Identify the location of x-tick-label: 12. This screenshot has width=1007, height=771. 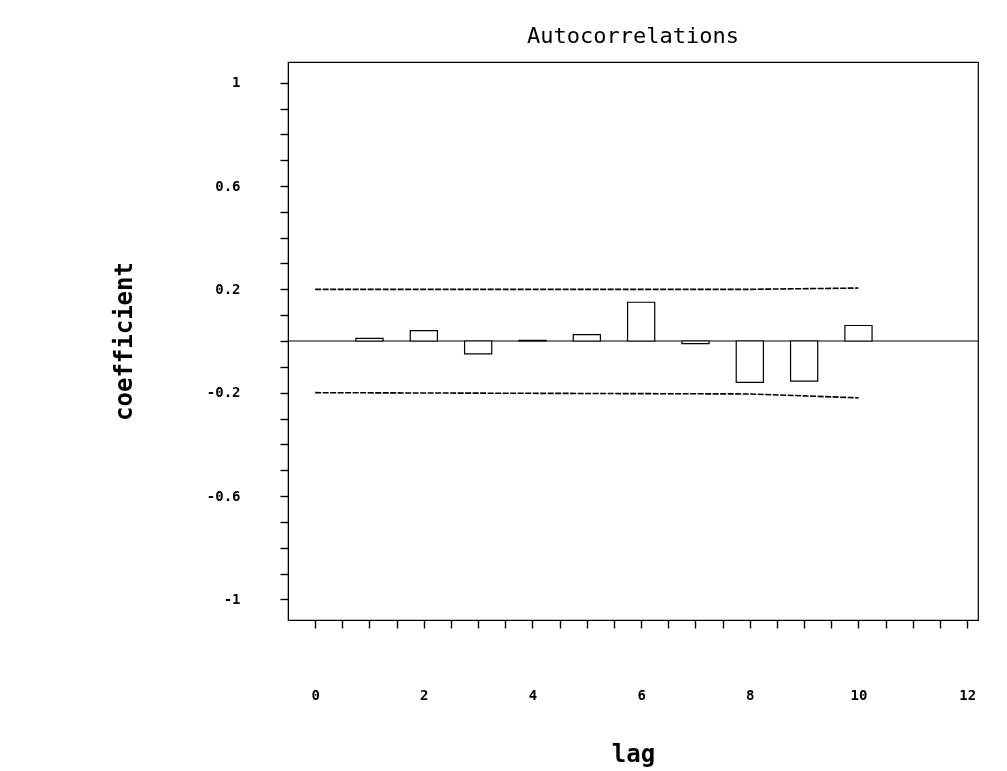
(968, 694).